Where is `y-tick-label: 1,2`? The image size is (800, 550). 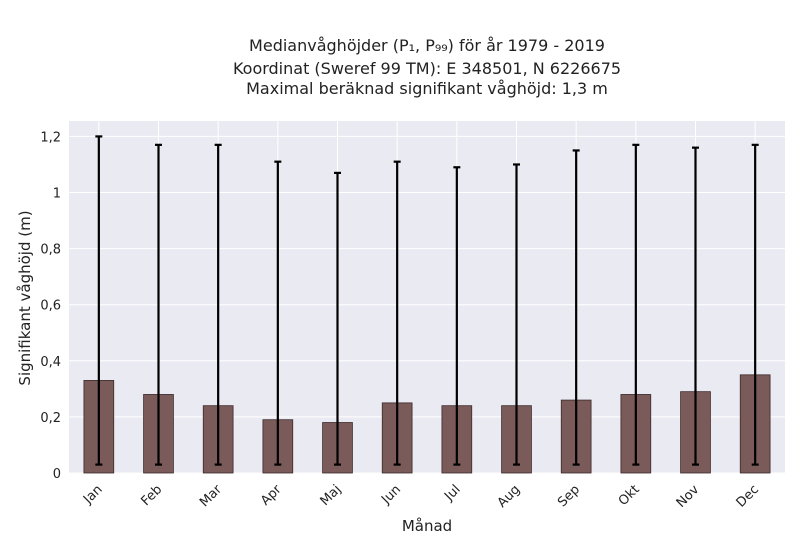 y-tick-label: 1,2 is located at coordinates (50, 137).